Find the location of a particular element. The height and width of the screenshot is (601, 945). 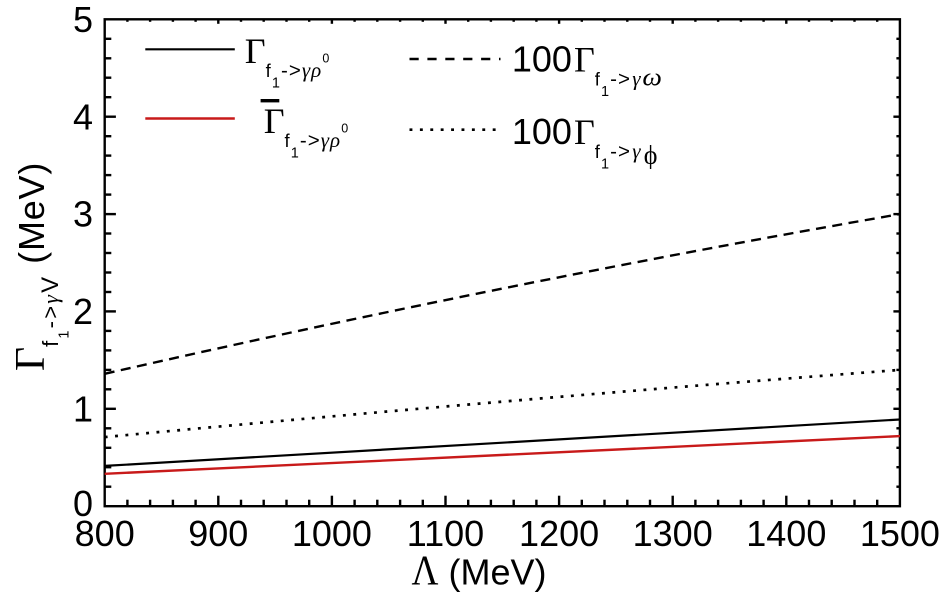

svg-text: Λ (MeV) is located at coordinates (479, 572).